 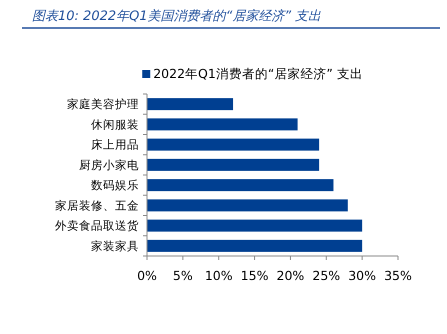 I want to click on y-tick-label: 床上用品, so click(x=115, y=145).